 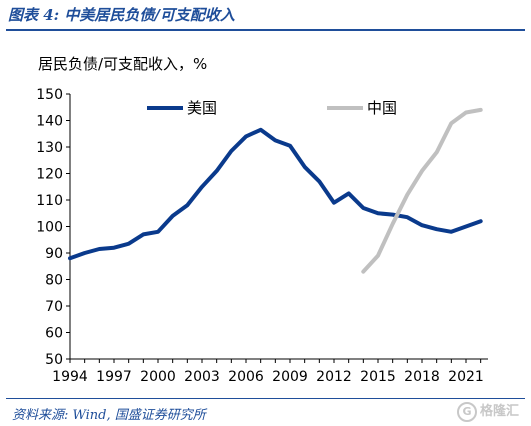 I want to click on y-tick-label: 60, so click(x=54, y=334).